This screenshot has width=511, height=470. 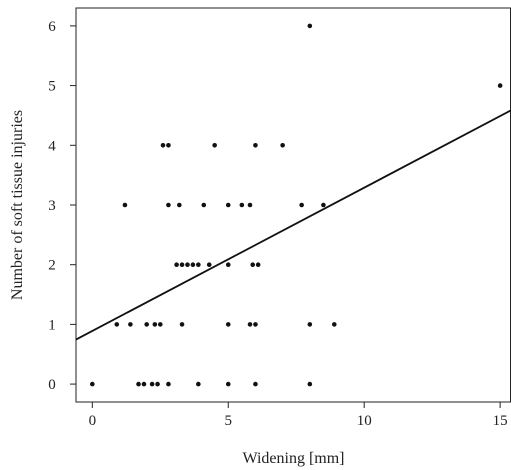 What do you see at coordinates (17, 205) in the screenshot?
I see `y-axis-label: Number of soft tissue injuries` at bounding box center [17, 205].